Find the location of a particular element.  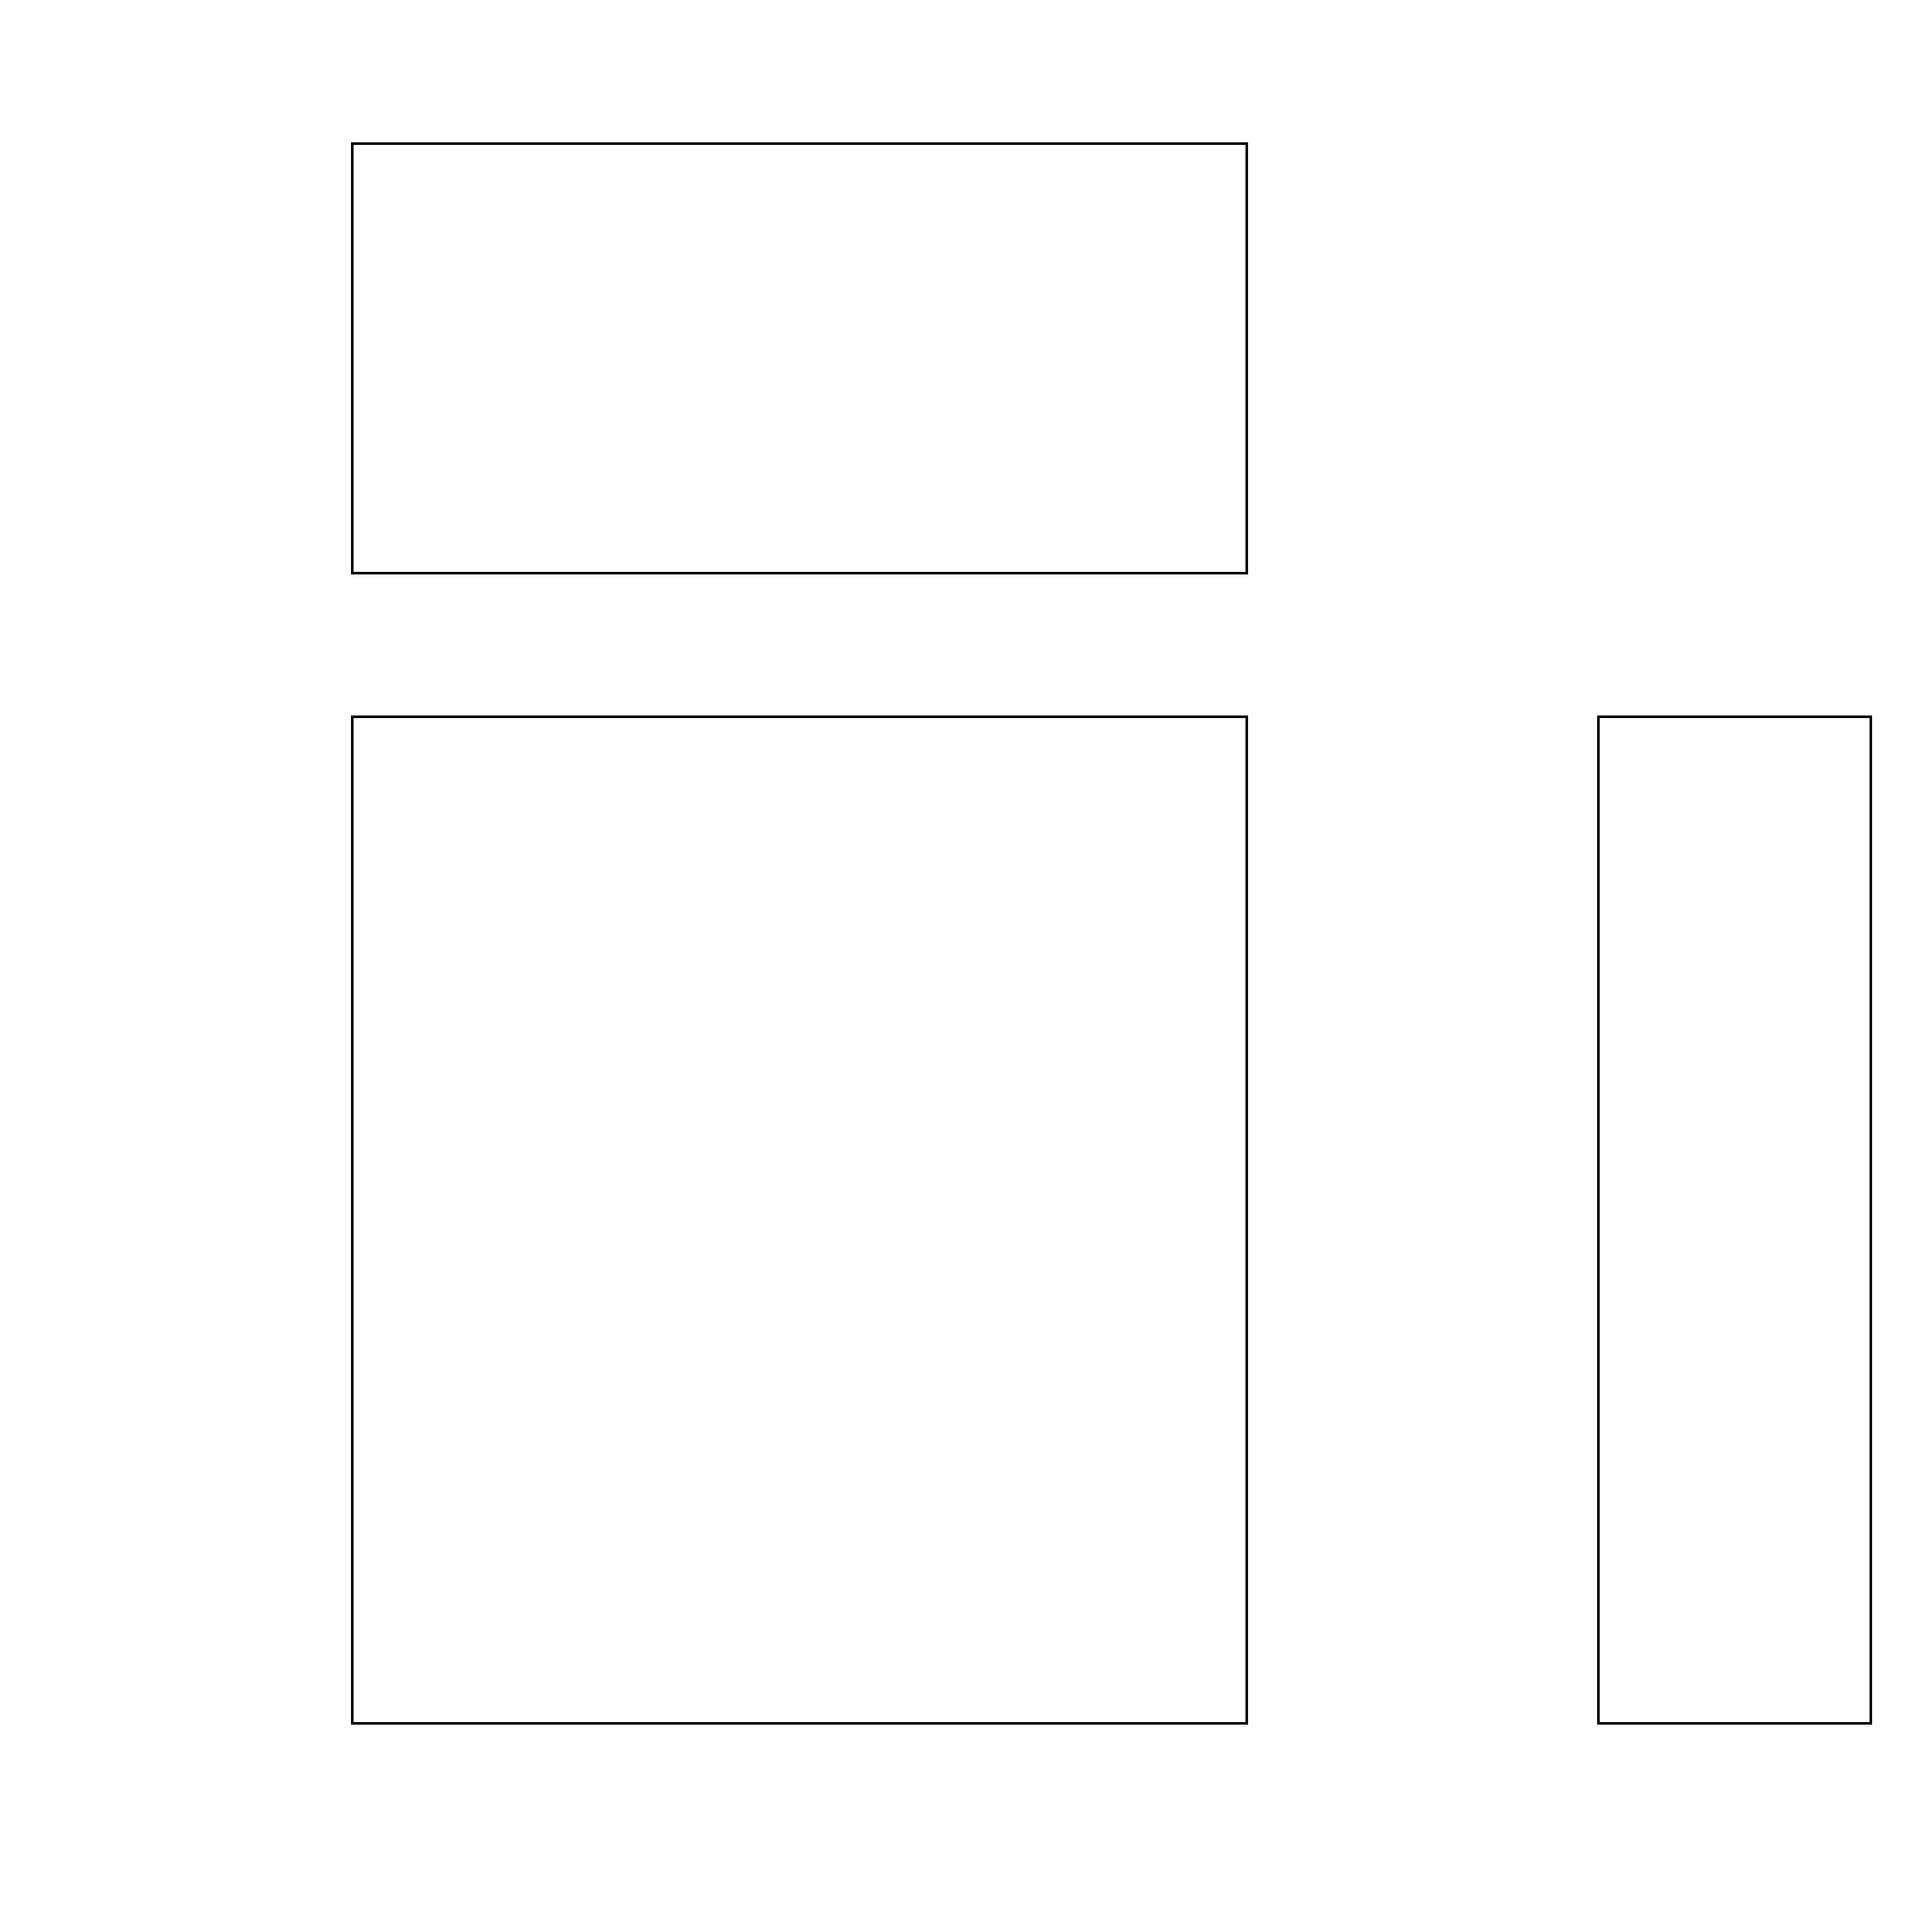

right-histogram-frame is located at coordinates (1735, 1220).